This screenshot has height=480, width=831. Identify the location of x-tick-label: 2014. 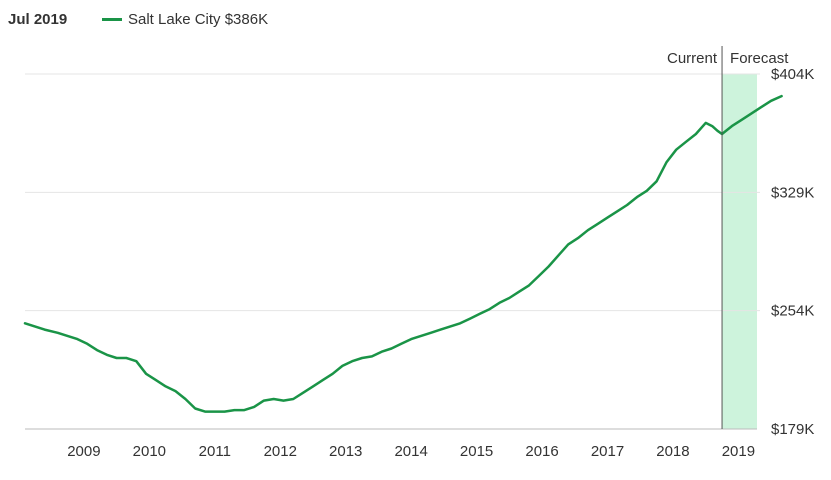
(410, 451).